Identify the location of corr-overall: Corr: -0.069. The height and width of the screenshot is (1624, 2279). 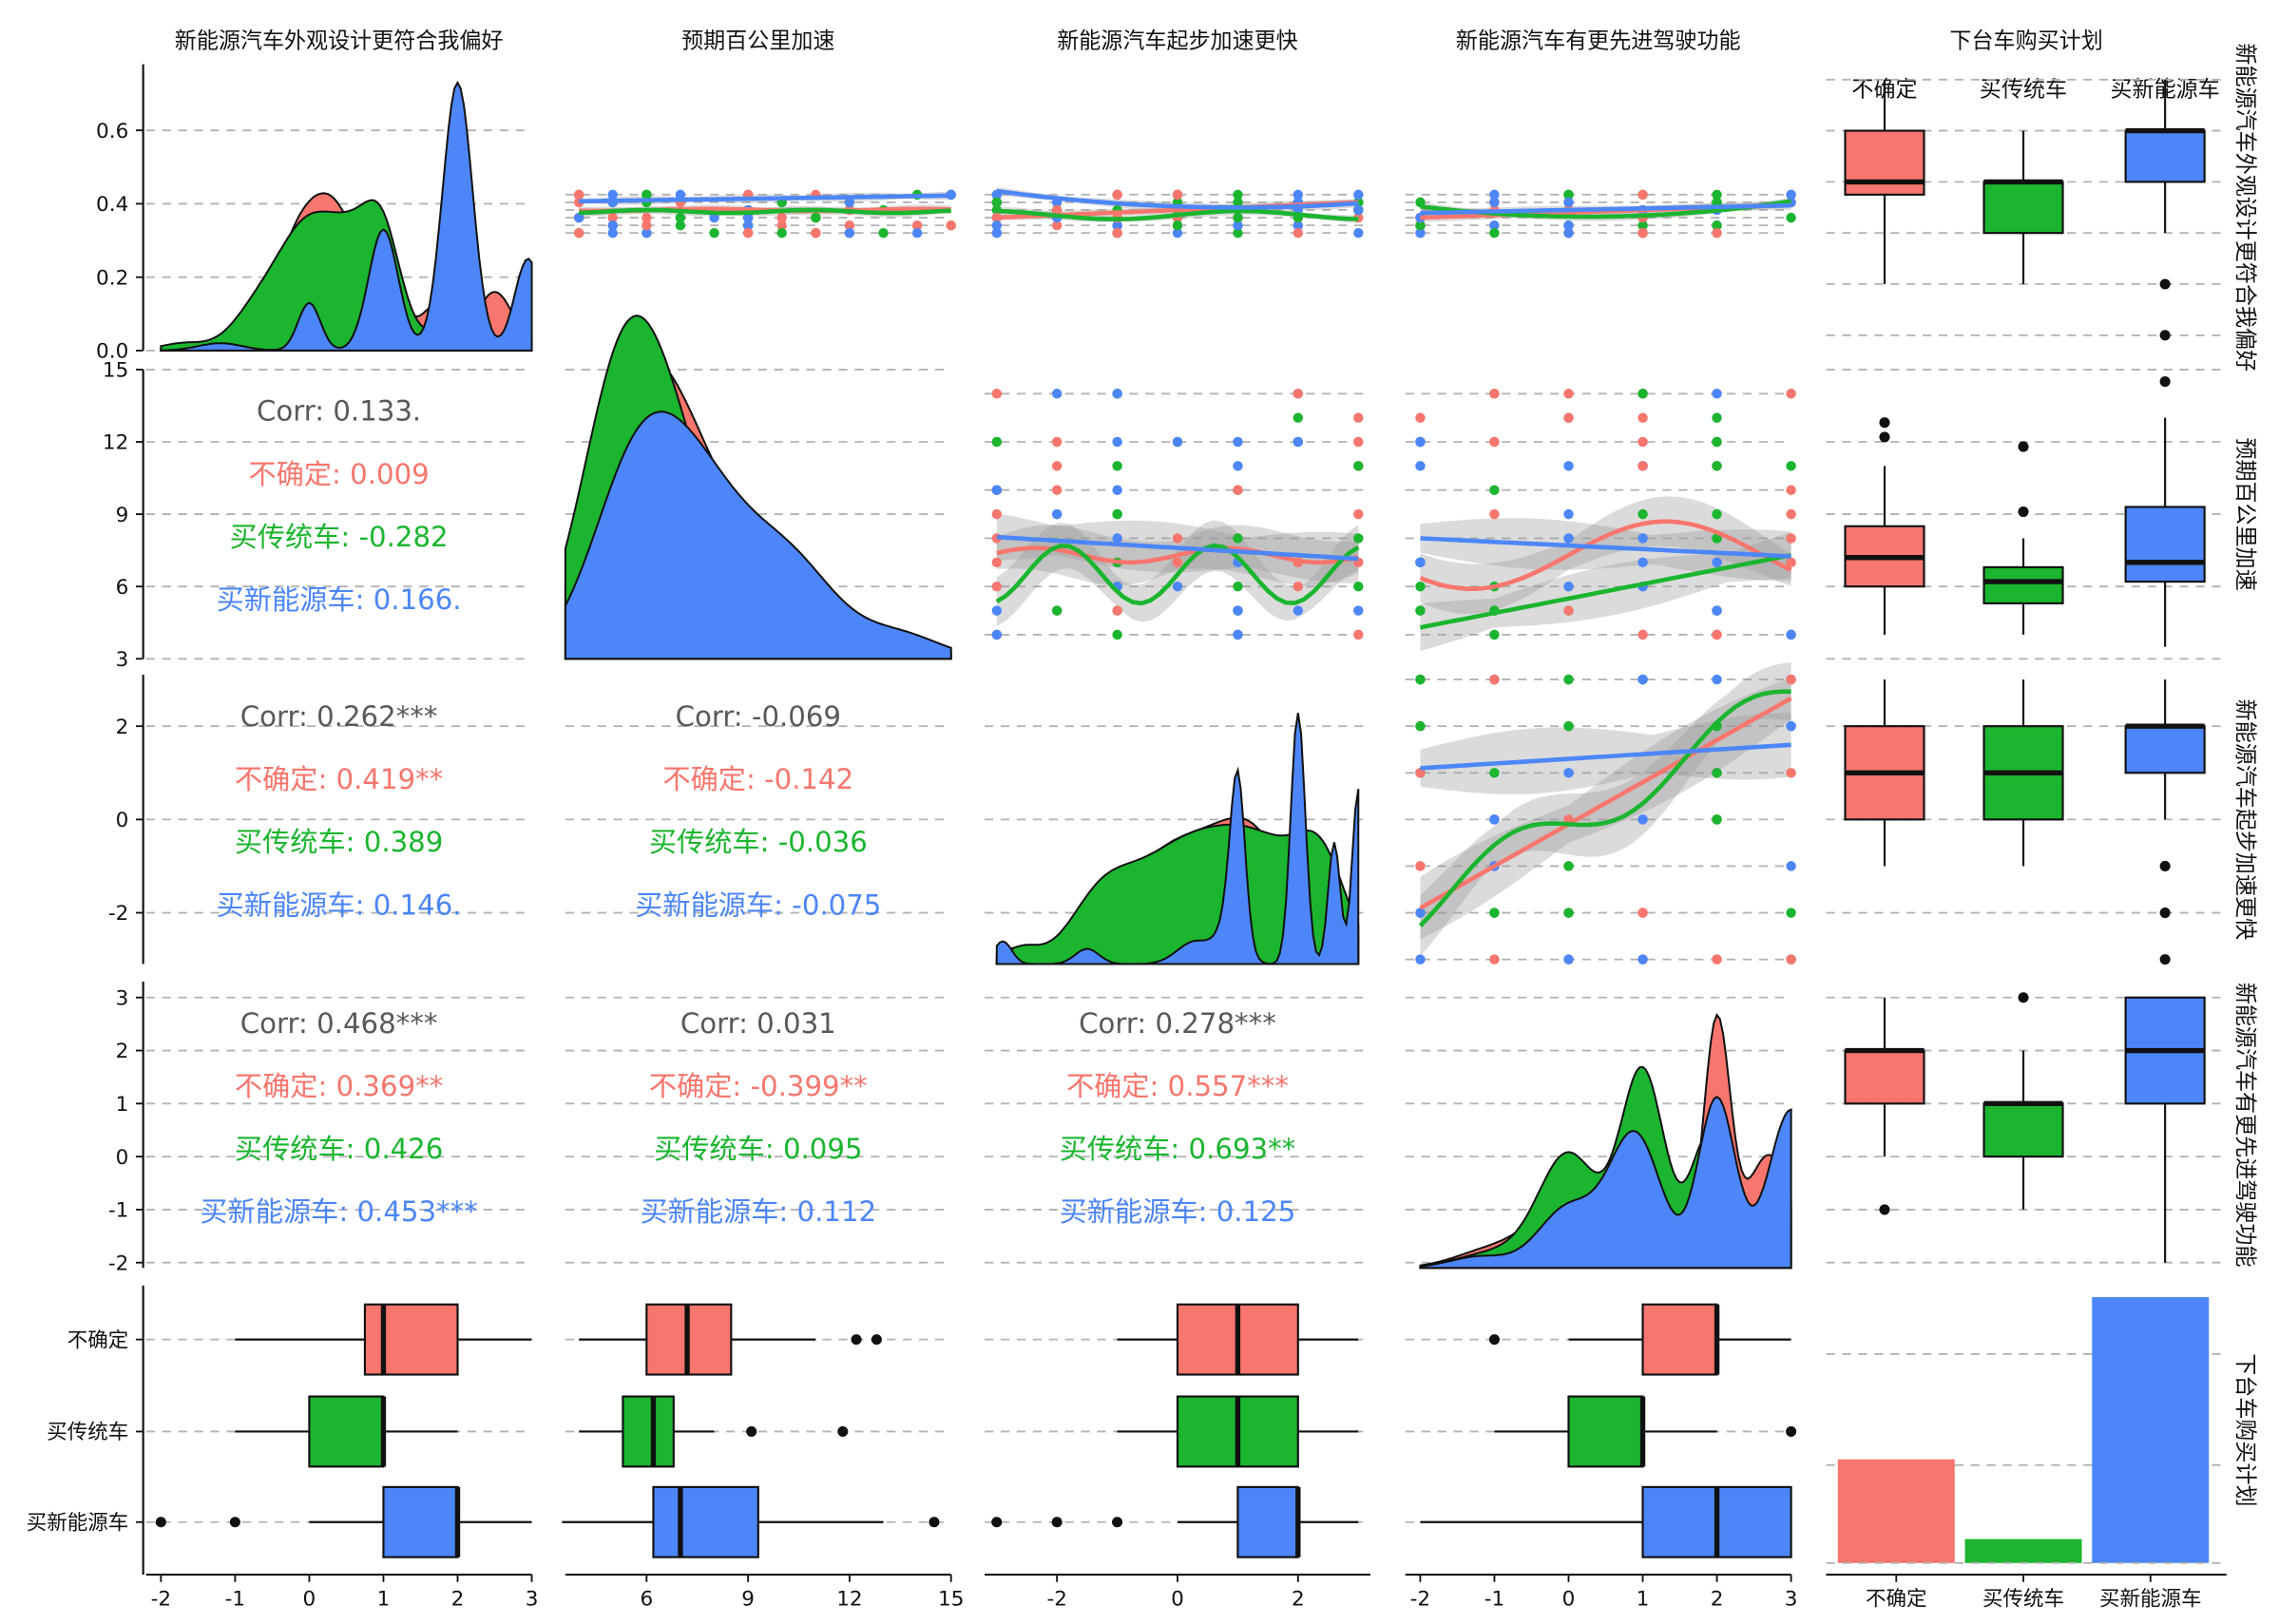
(758, 716).